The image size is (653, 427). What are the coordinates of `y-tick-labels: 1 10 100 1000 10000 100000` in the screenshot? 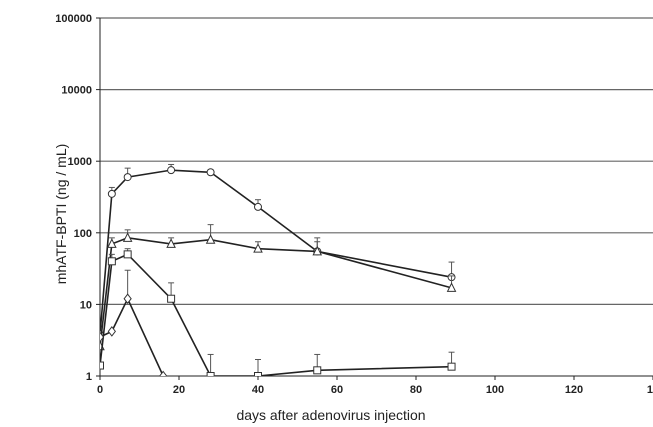 It's located at (73, 198).